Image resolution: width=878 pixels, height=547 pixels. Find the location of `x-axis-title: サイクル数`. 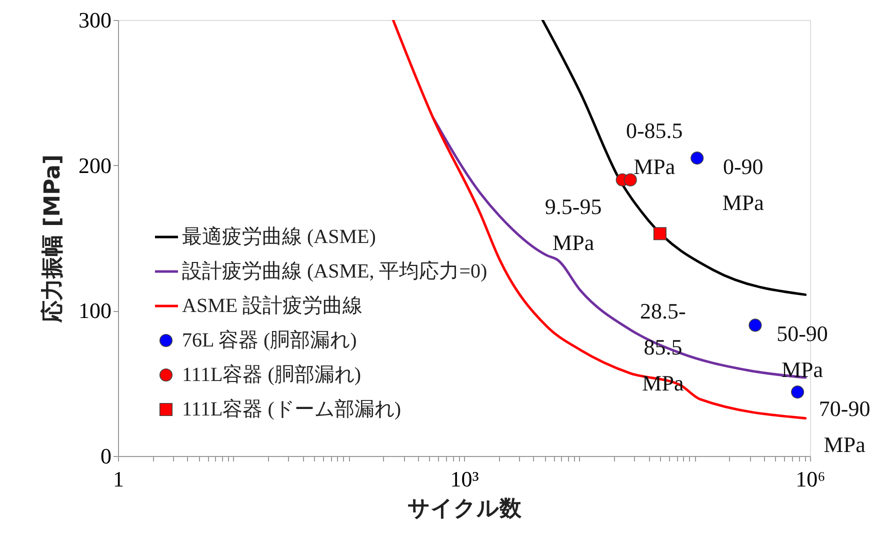

x-axis-title: サイクル数 is located at coordinates (465, 509).